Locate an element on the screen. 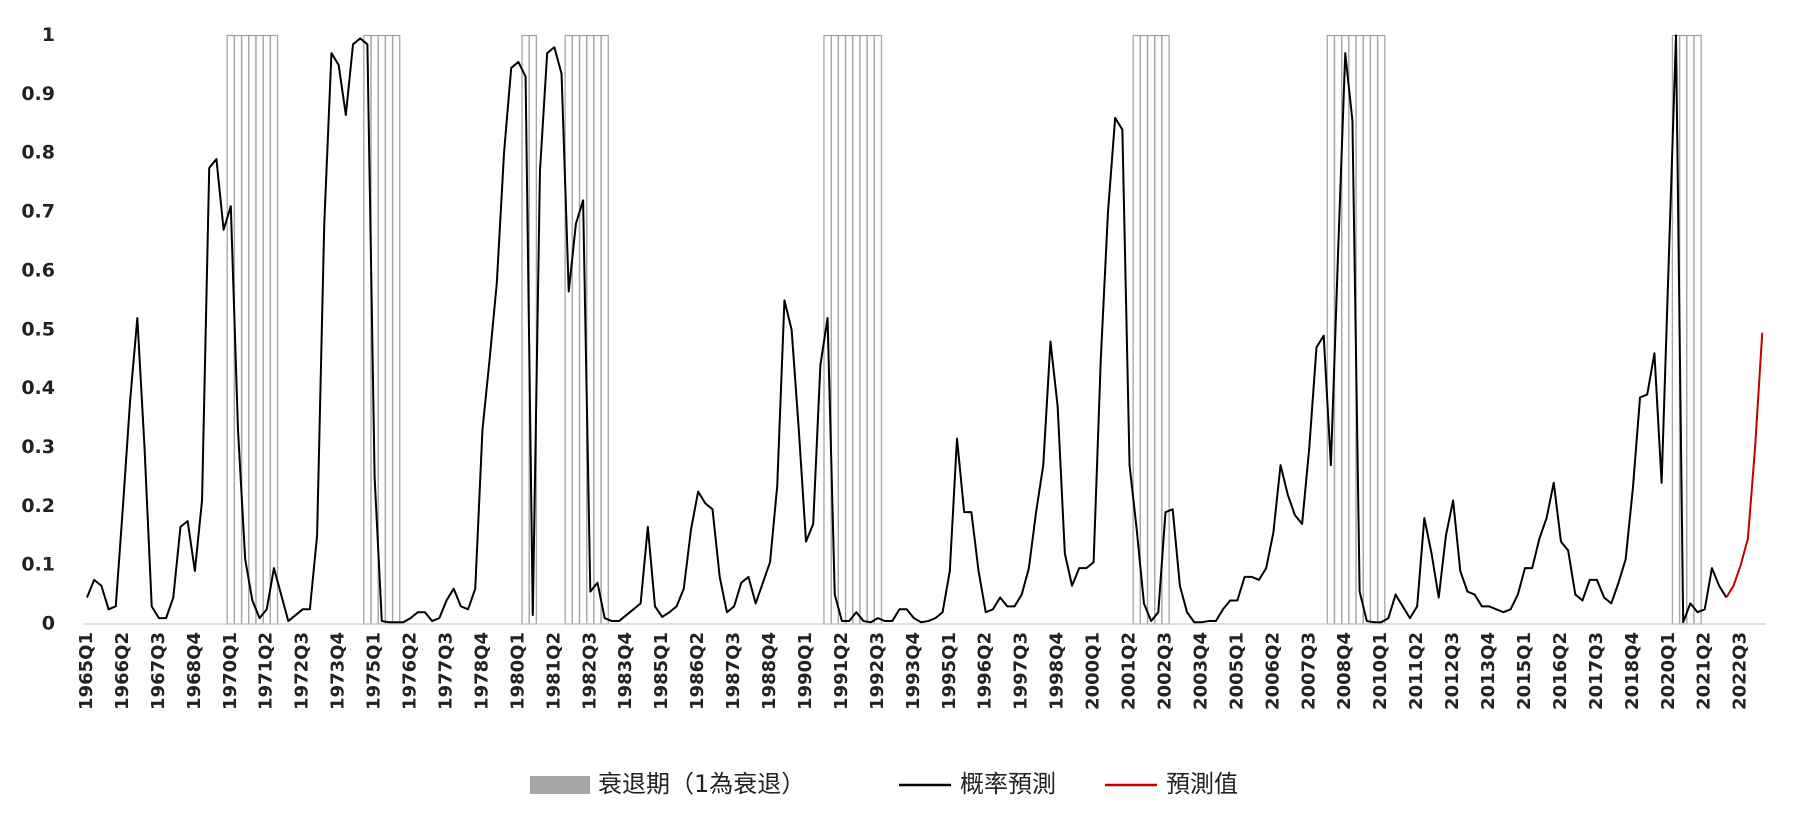 This screenshot has height=828, width=1796. legend-label: 預測值 is located at coordinates (1202, 784).